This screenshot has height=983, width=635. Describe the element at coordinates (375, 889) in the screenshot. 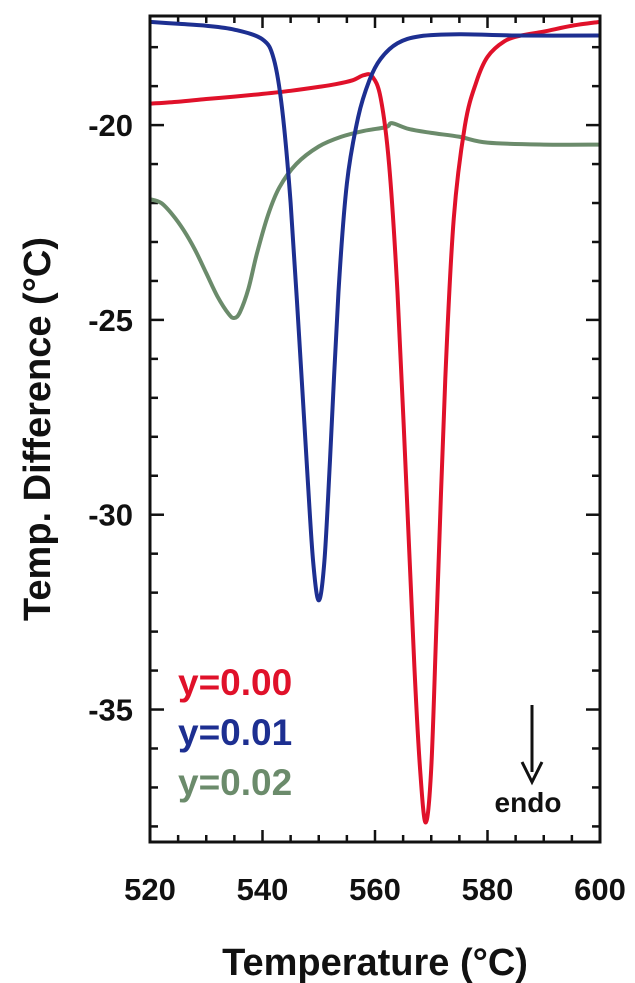

I see `x-tick-label: 560` at that location.